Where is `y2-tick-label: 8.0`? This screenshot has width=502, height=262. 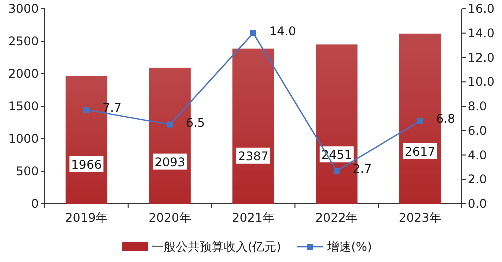
y2-tick-label: 8.0 is located at coordinates (478, 107).